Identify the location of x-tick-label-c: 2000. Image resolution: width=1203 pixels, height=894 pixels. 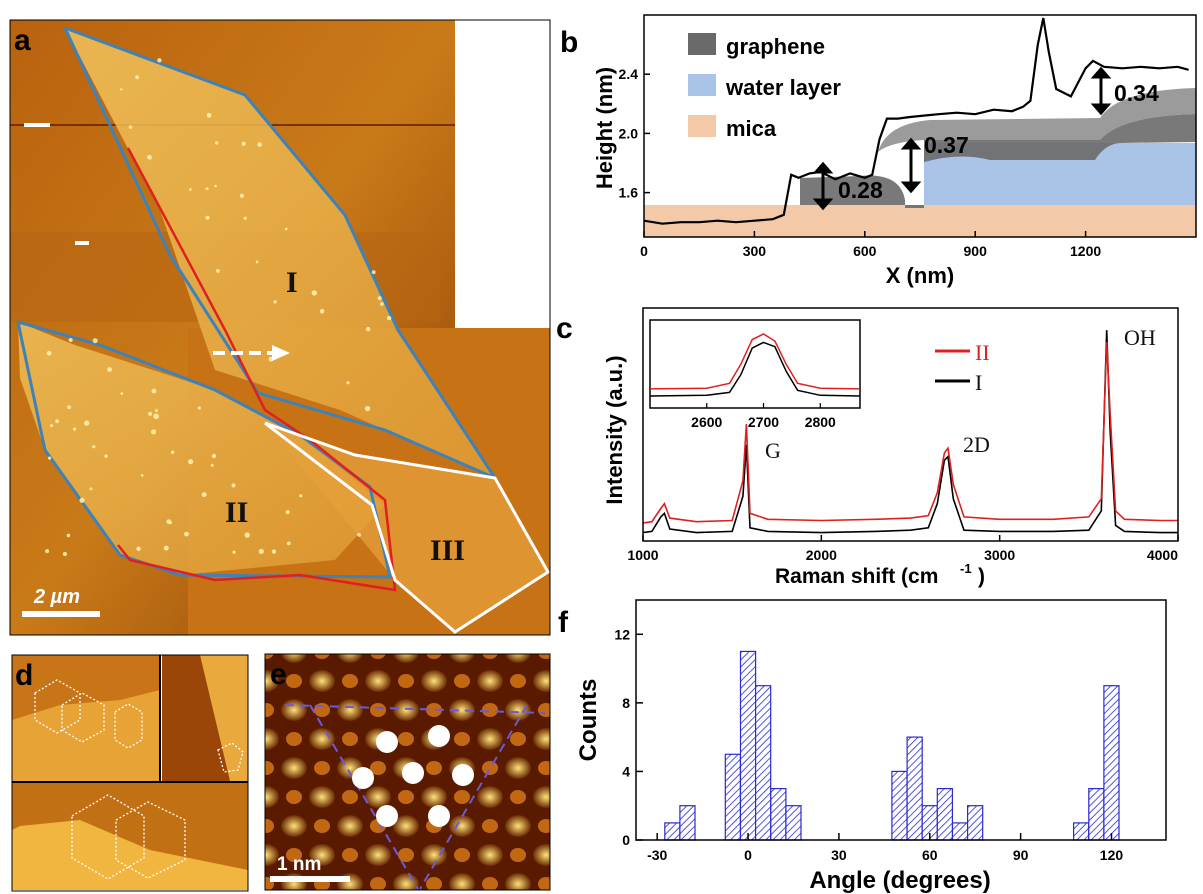
(821, 555).